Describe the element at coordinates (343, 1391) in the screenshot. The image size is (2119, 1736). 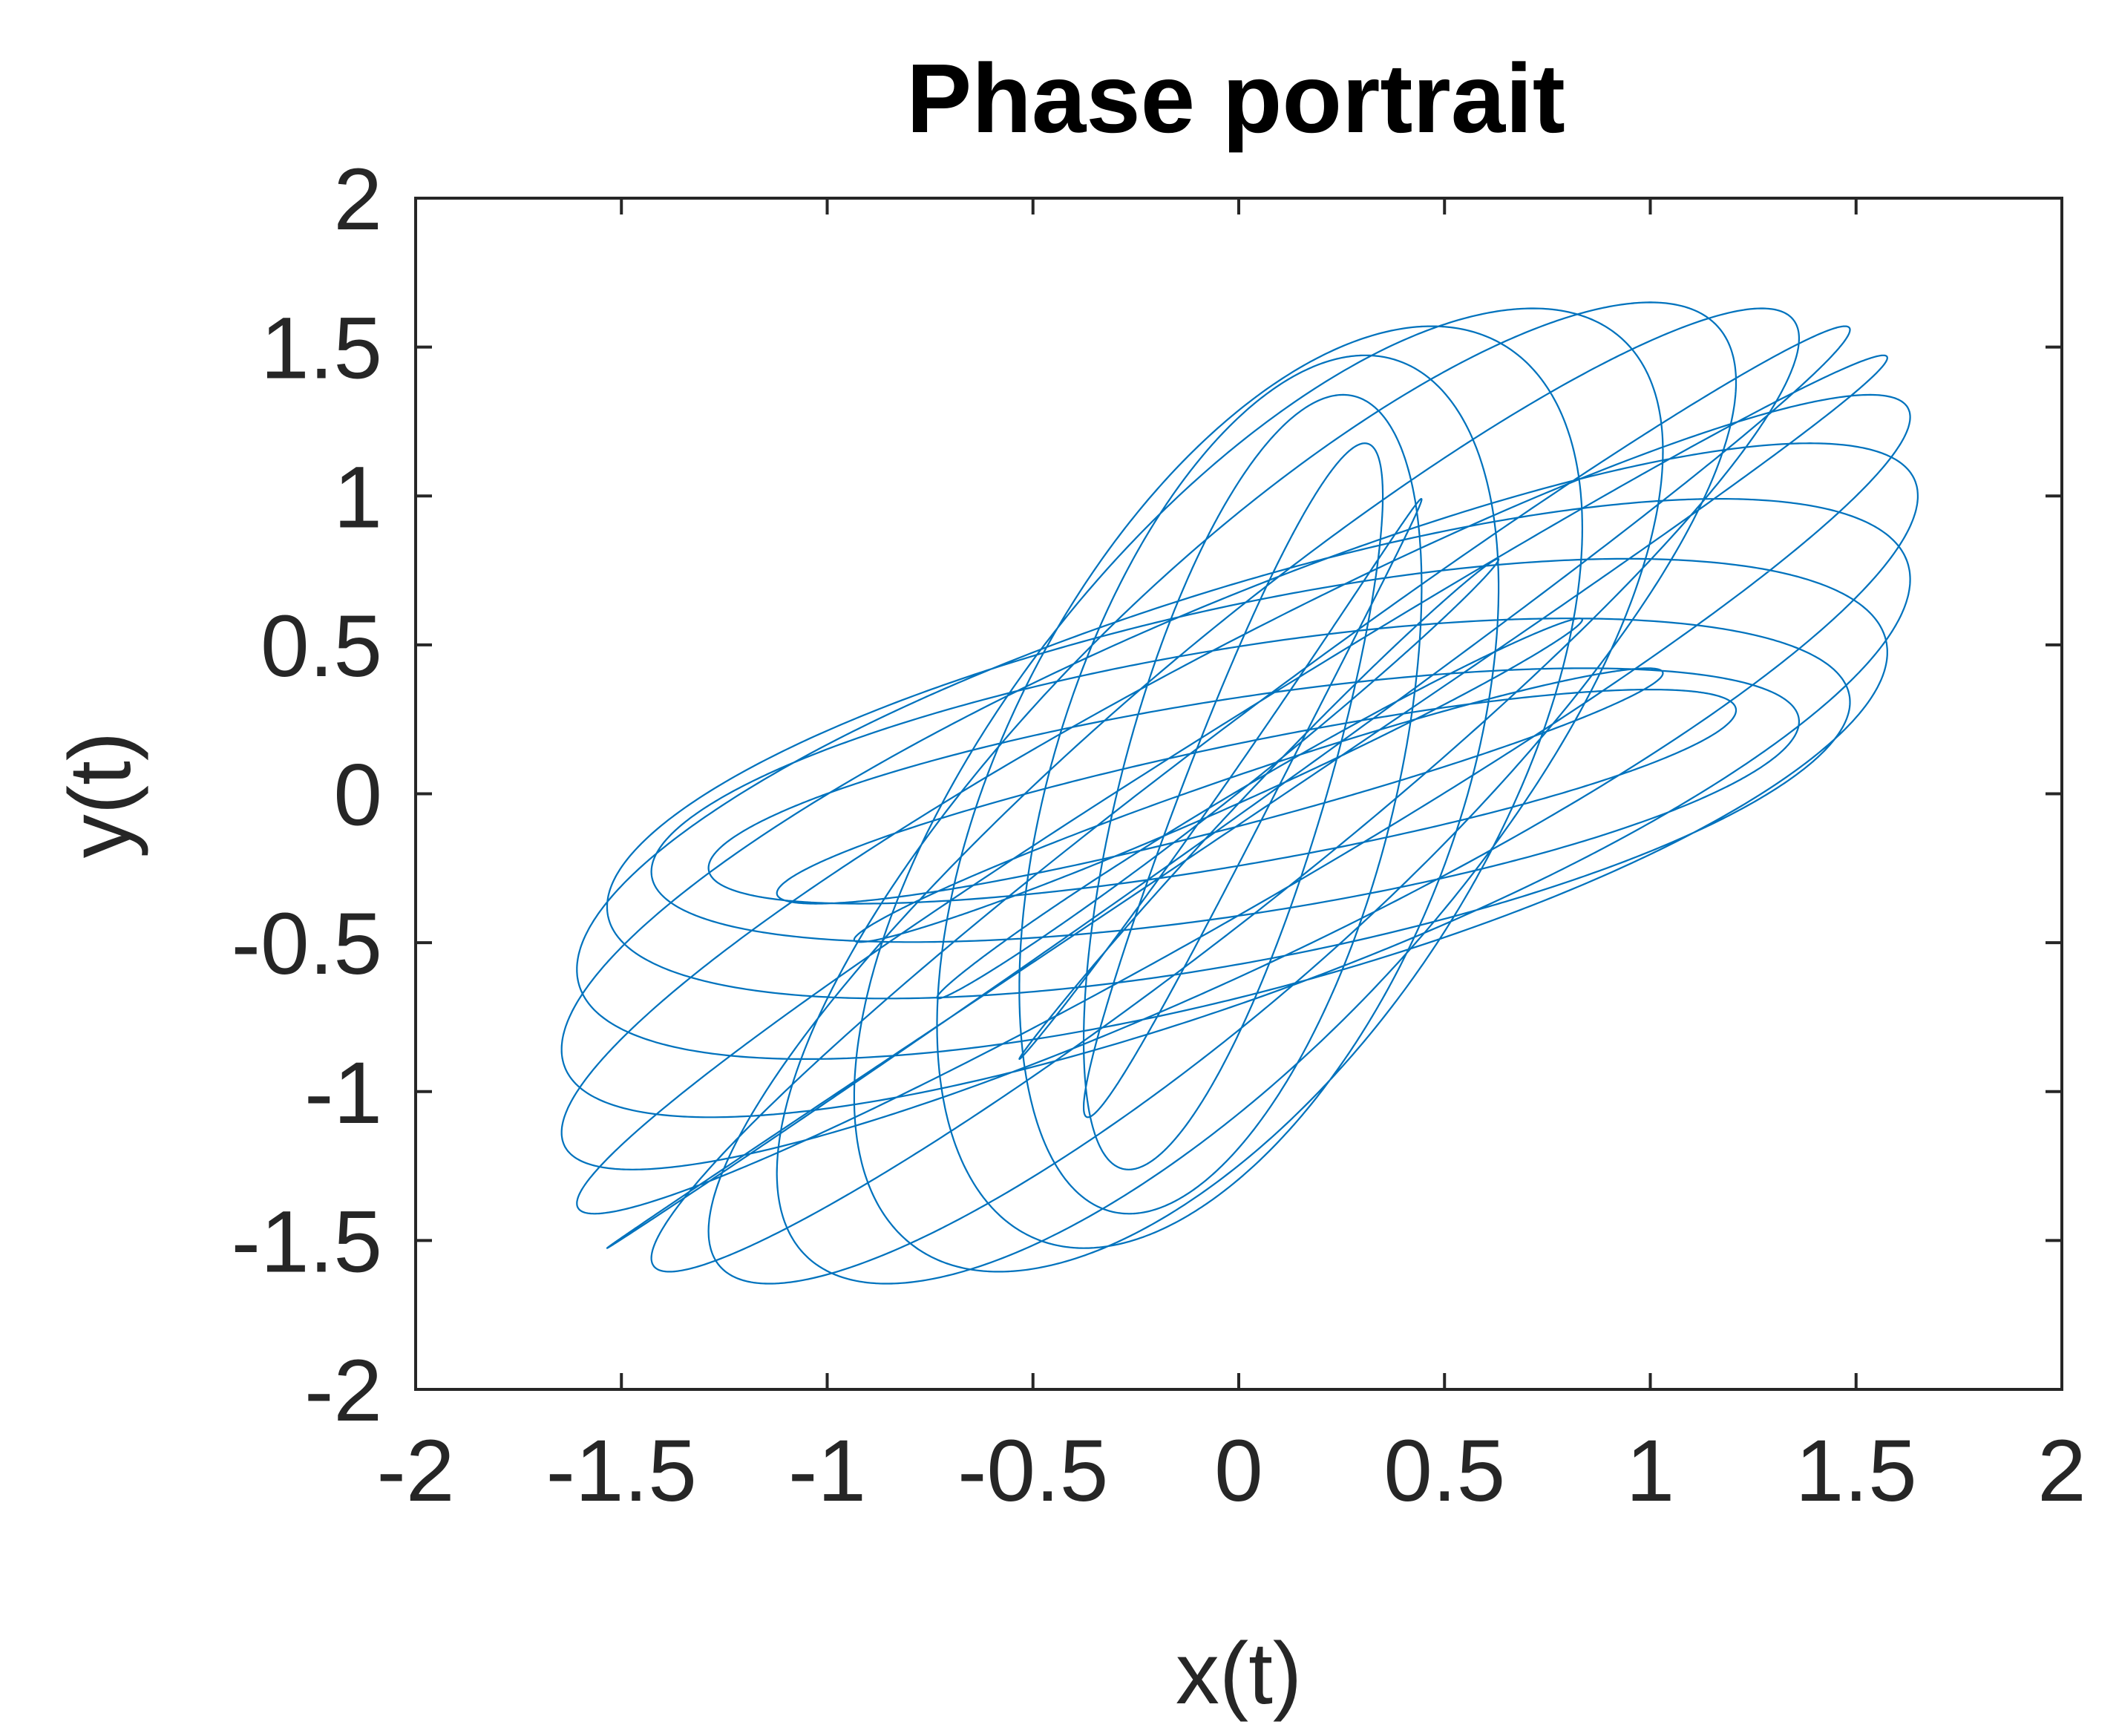
I see `y-tick-label: -2` at that location.